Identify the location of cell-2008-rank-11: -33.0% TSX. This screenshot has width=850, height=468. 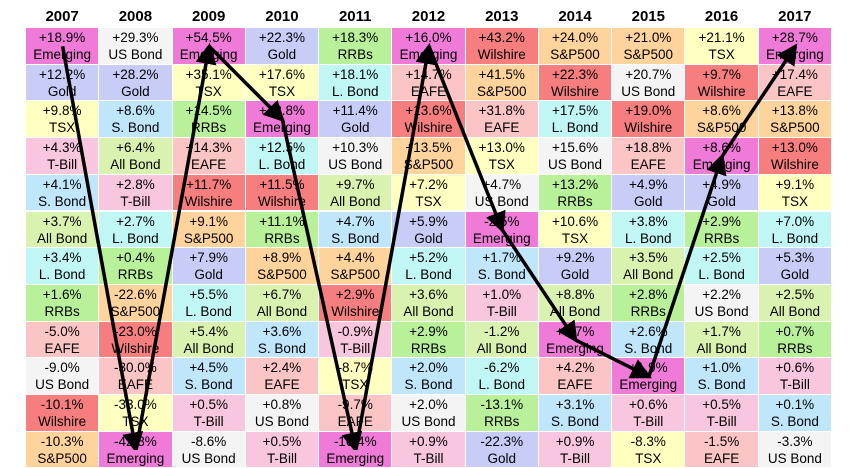
(136, 413).